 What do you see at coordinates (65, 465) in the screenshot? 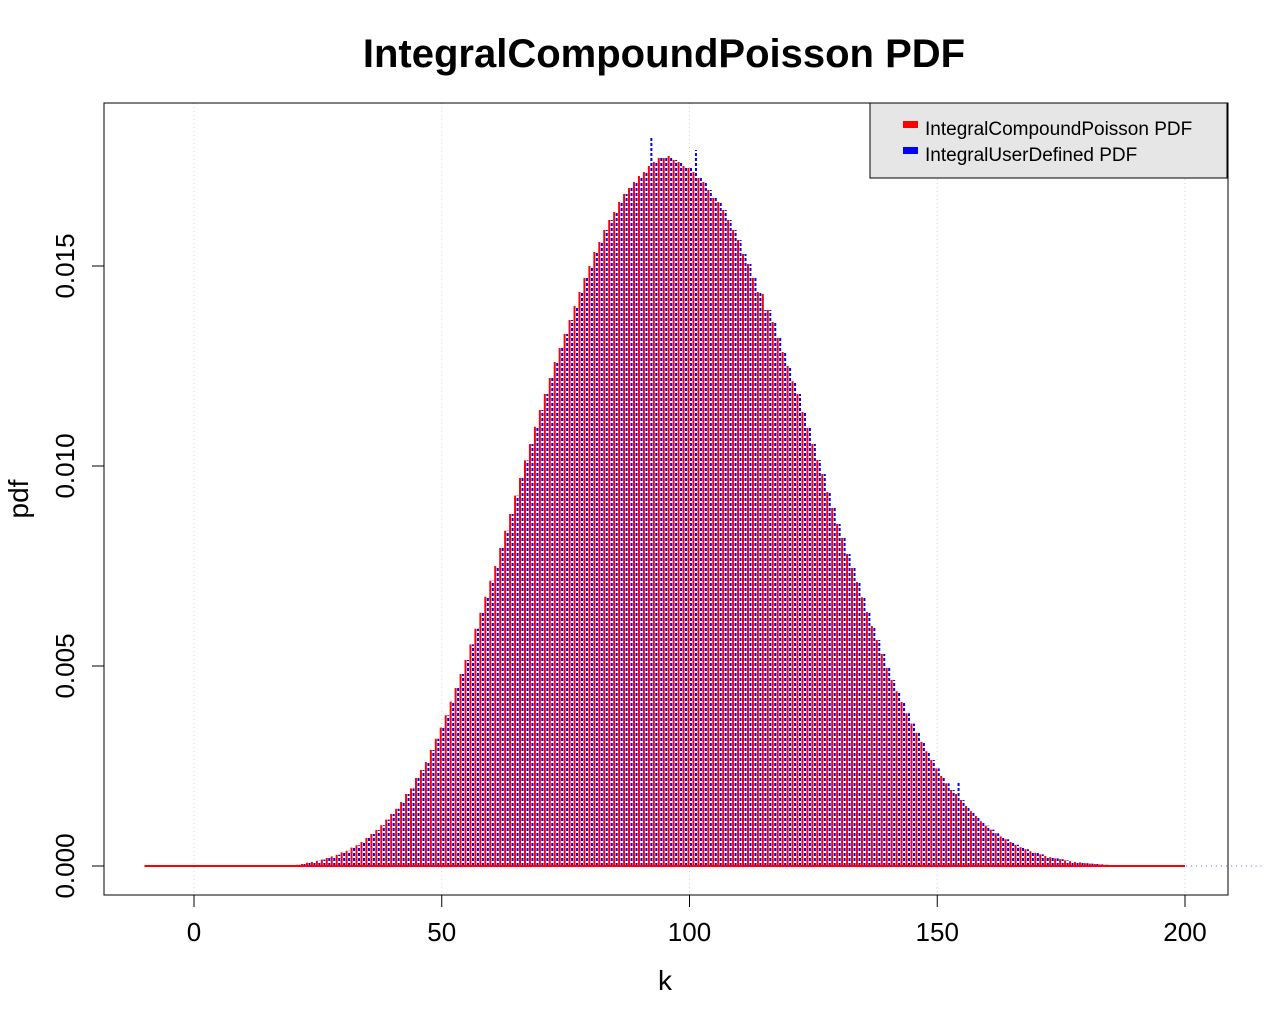
I see `y-tick-label: 0.010` at bounding box center [65, 465].